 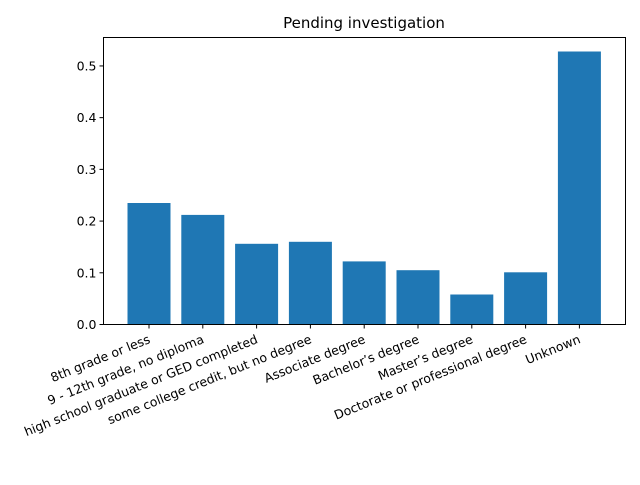 What do you see at coordinates (87, 169) in the screenshot?
I see `y-tick-label: 0.3` at bounding box center [87, 169].